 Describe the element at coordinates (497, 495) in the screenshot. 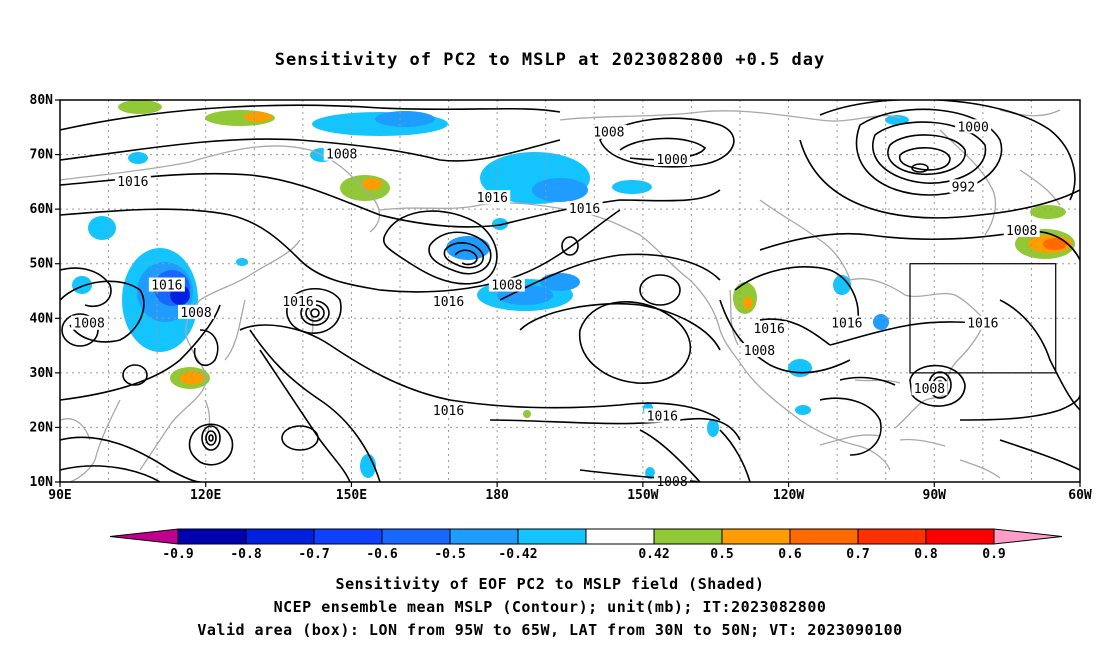

I see `lon-tick-label: 180` at that location.